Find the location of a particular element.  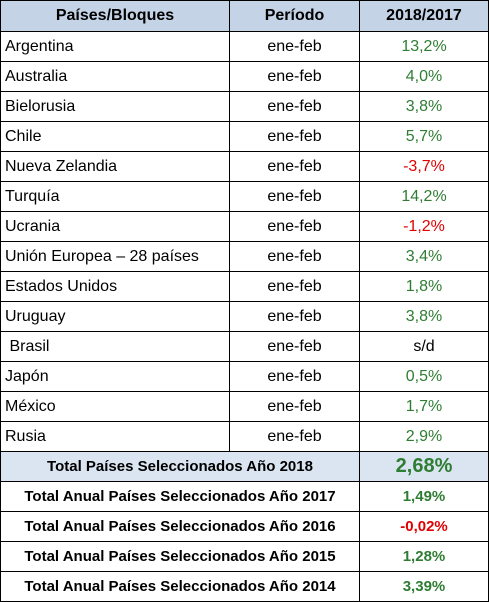

total-value: 1,28% is located at coordinates (424, 556).